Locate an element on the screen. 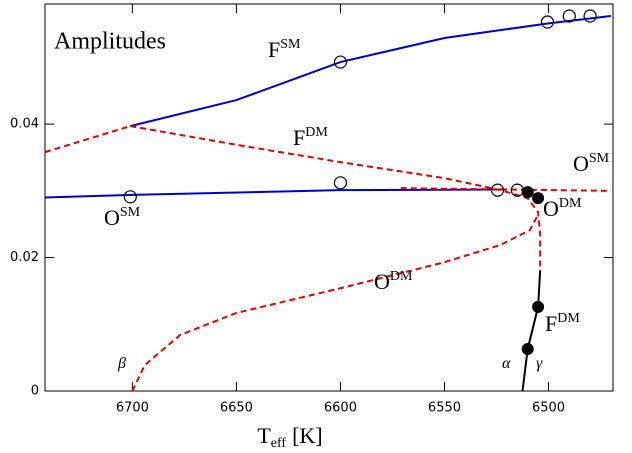 This screenshot has width=632, height=453. x-tick-label: 6500 is located at coordinates (548, 408).